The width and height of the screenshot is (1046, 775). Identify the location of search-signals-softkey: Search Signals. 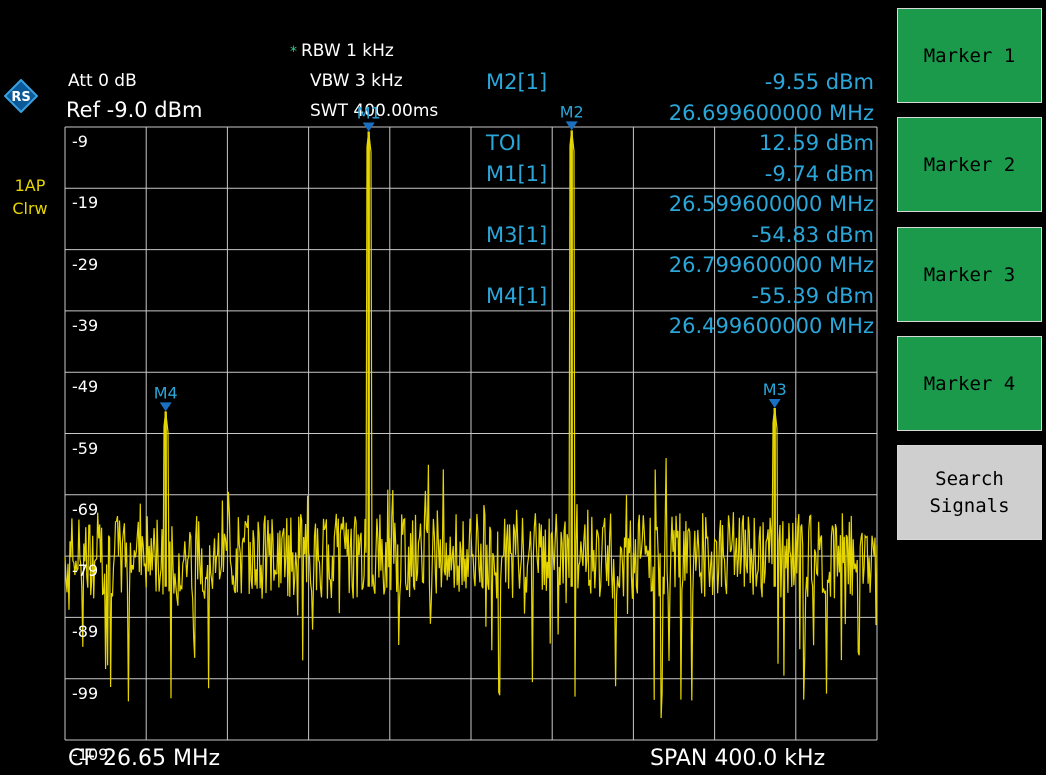
(969, 492).